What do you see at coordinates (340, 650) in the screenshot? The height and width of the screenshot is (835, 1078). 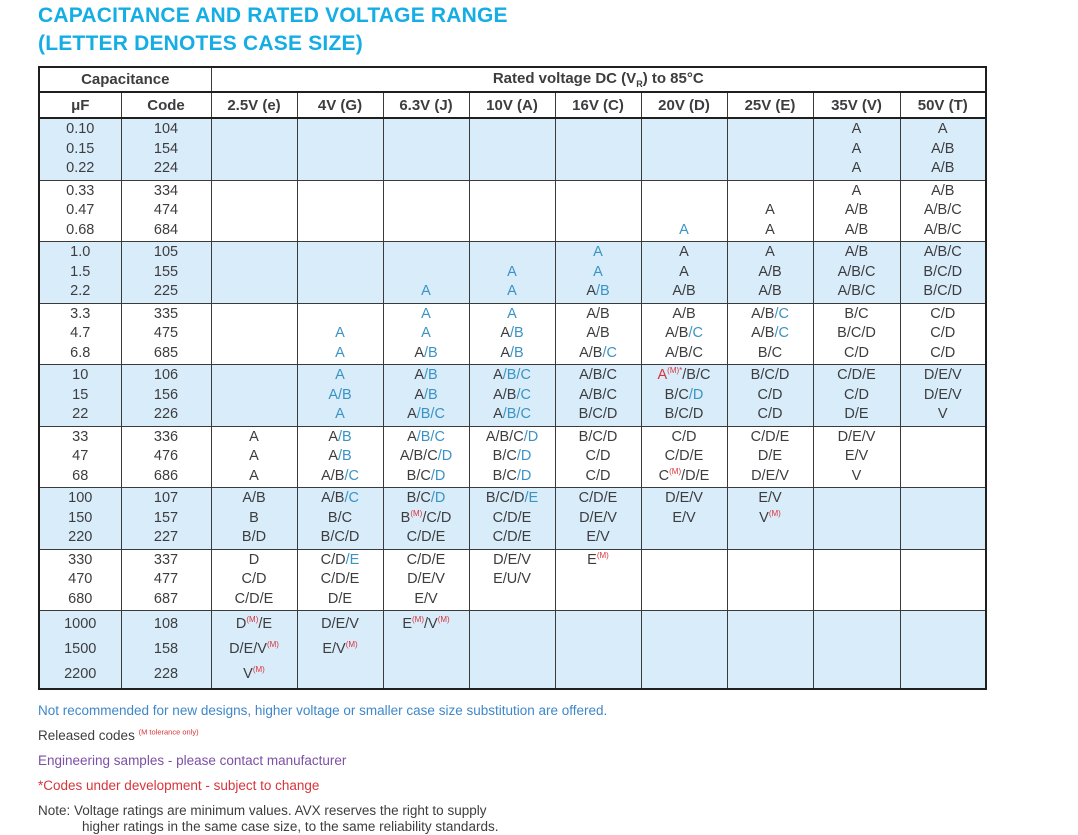 I see `case-size-cell: D/E/V E/V(M)` at bounding box center [340, 650].